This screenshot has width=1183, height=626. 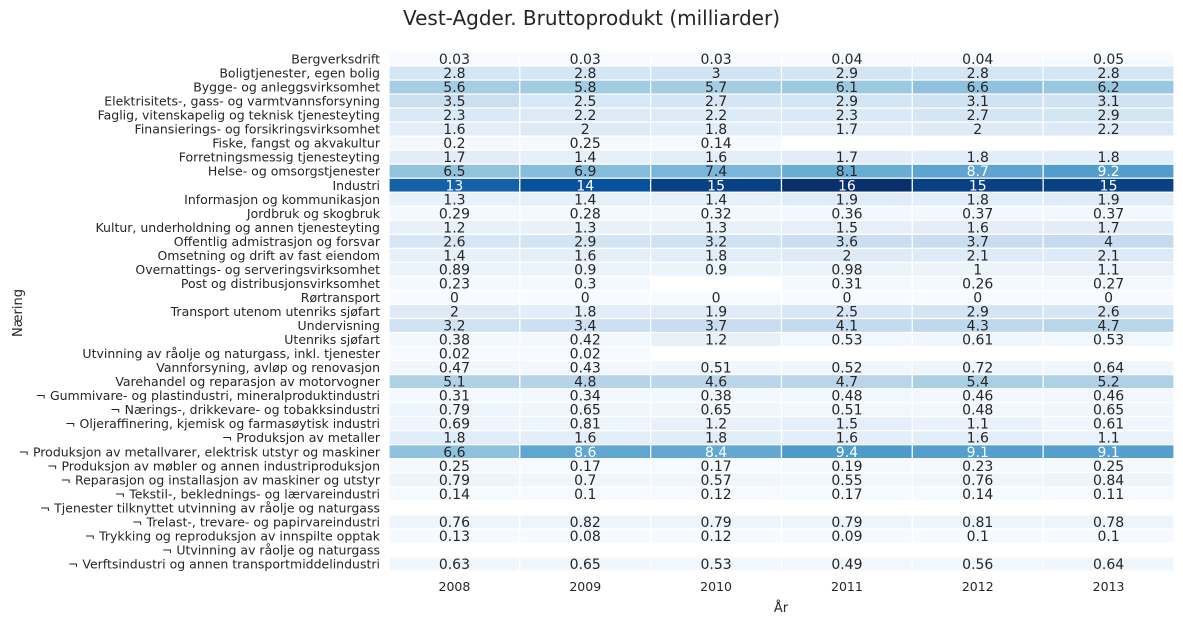 What do you see at coordinates (846, 214) in the screenshot?
I see `cell-value-label: 0.36` at bounding box center [846, 214].